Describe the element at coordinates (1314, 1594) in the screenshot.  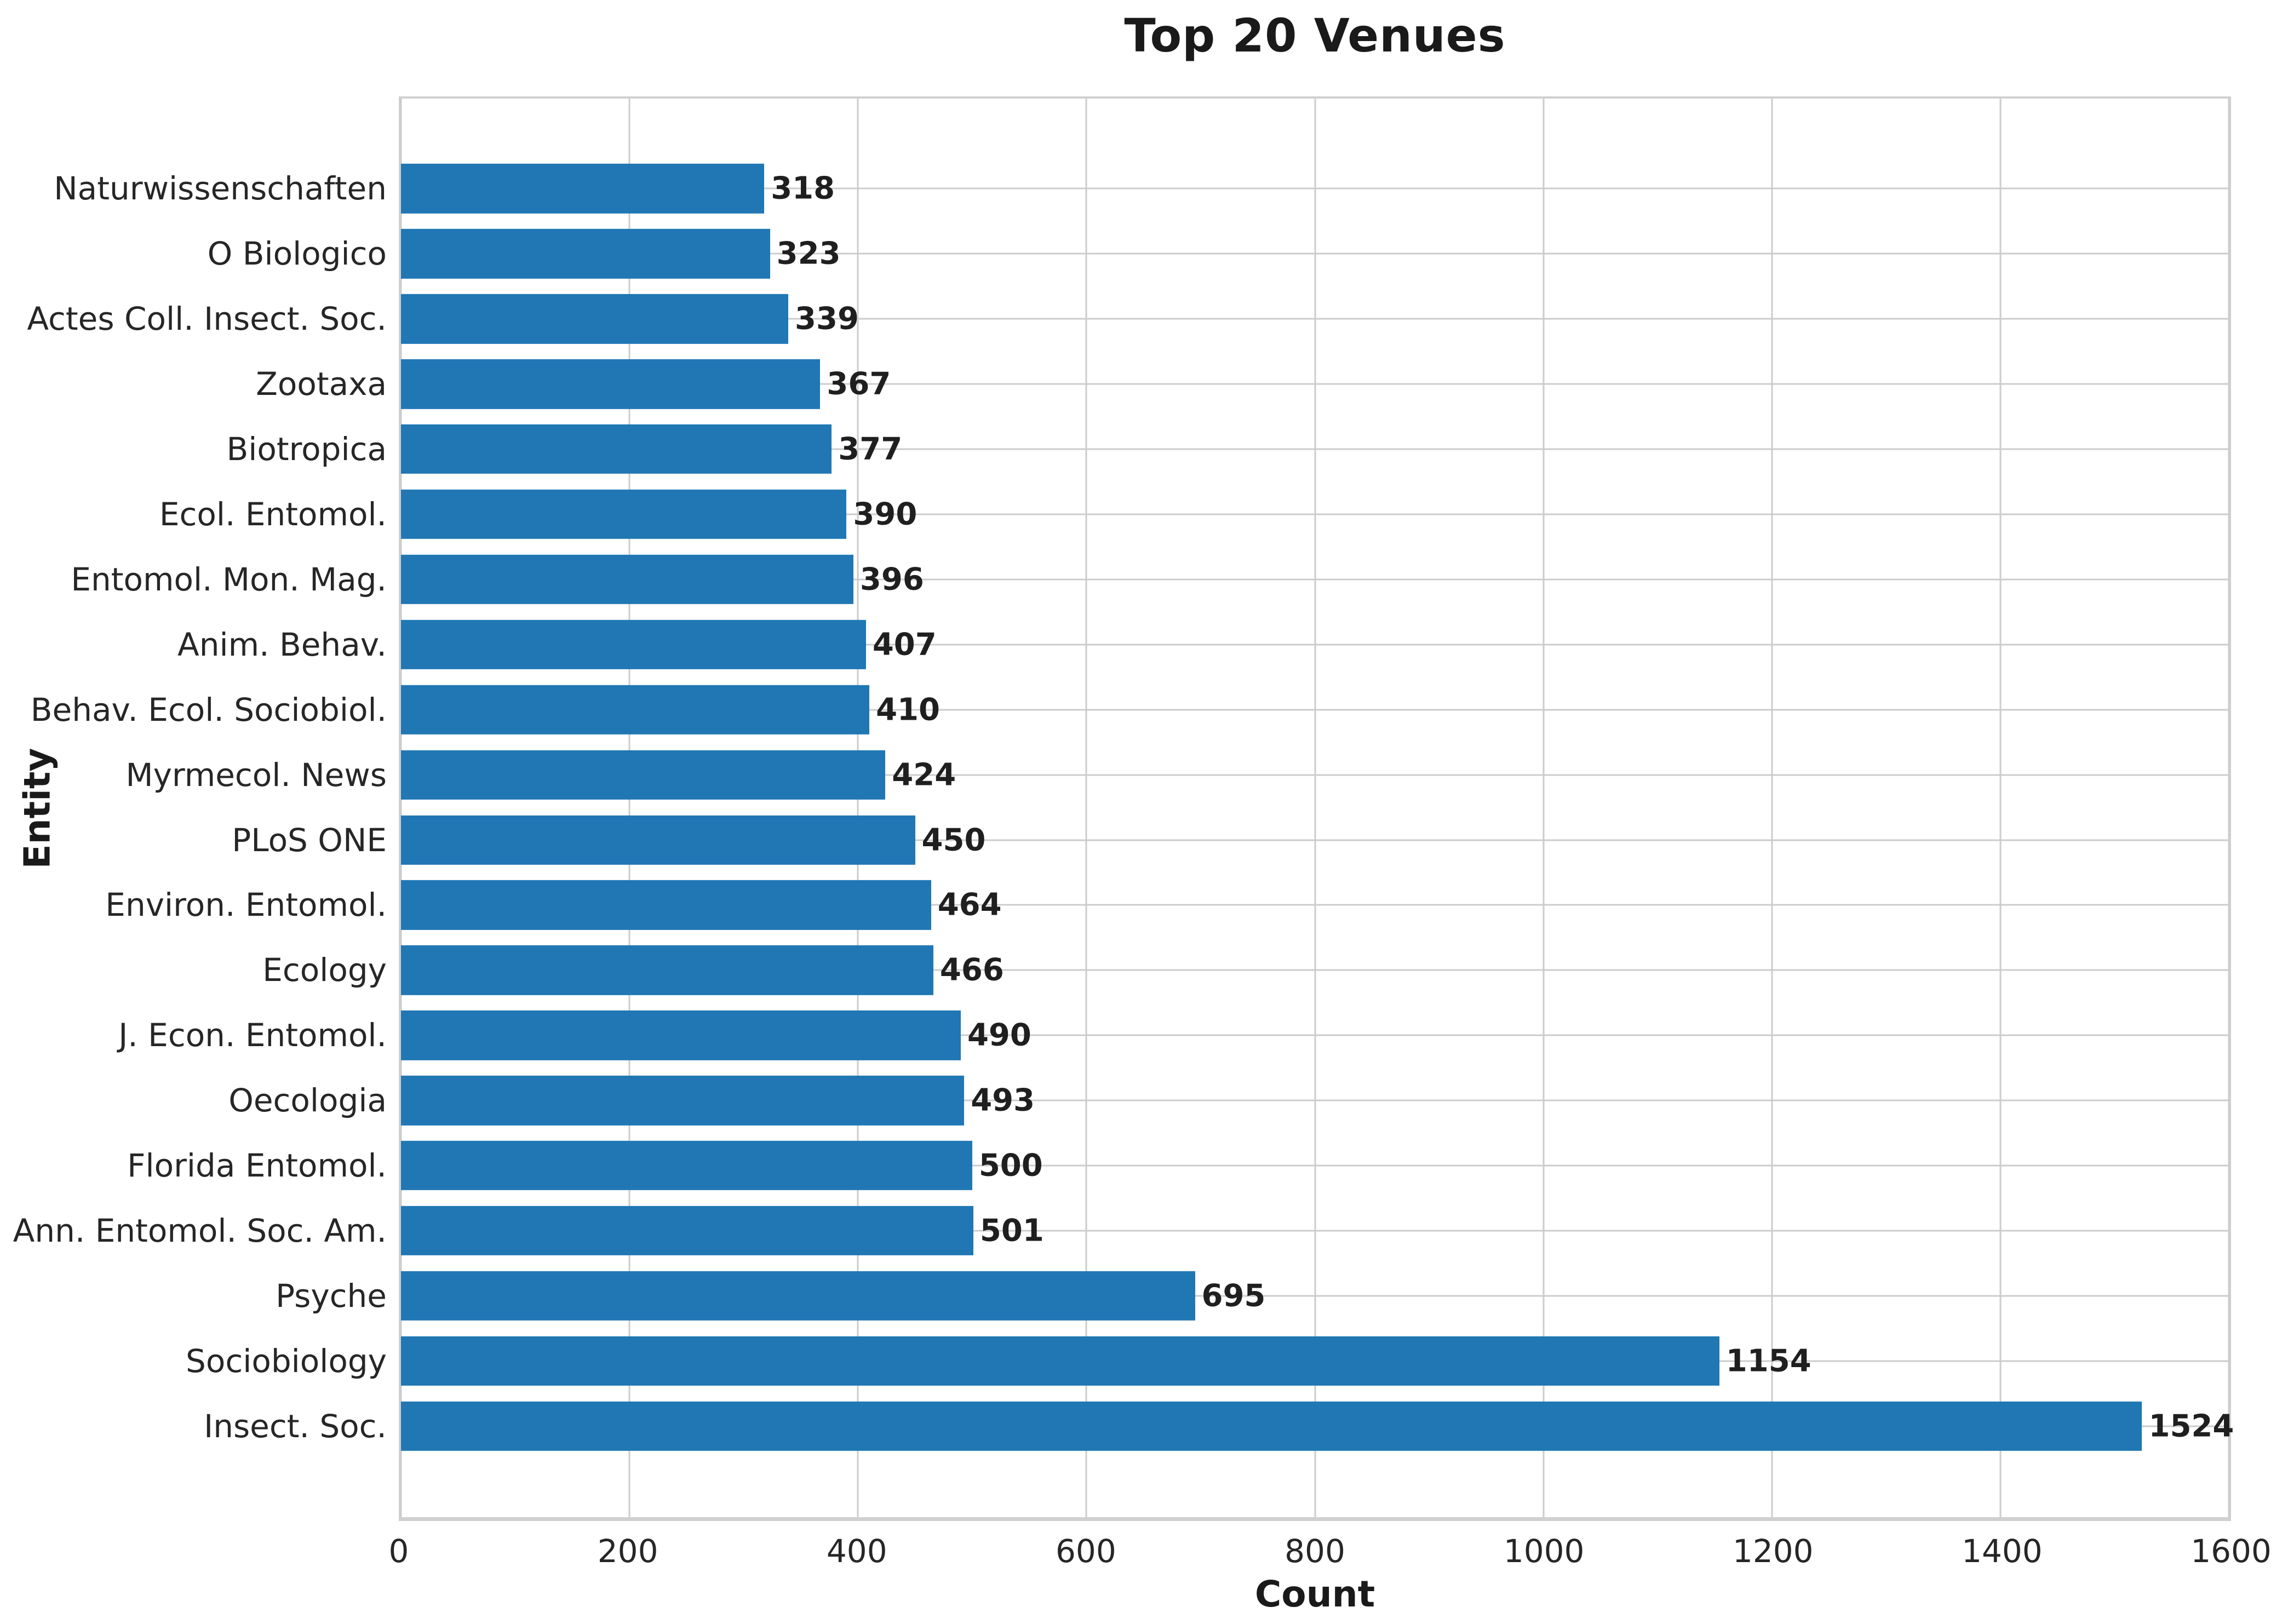
I see `x-axis-label: Count` at that location.